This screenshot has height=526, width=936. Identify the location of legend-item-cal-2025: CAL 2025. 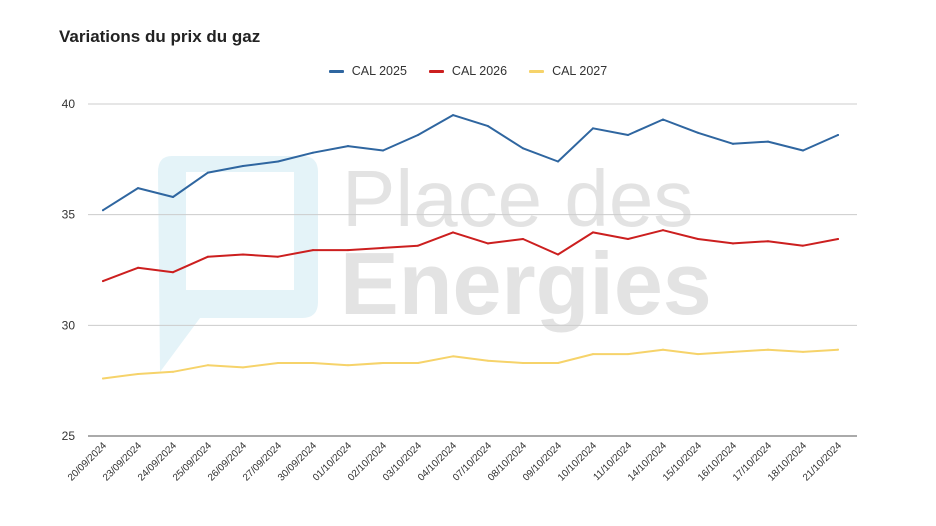
(367, 71).